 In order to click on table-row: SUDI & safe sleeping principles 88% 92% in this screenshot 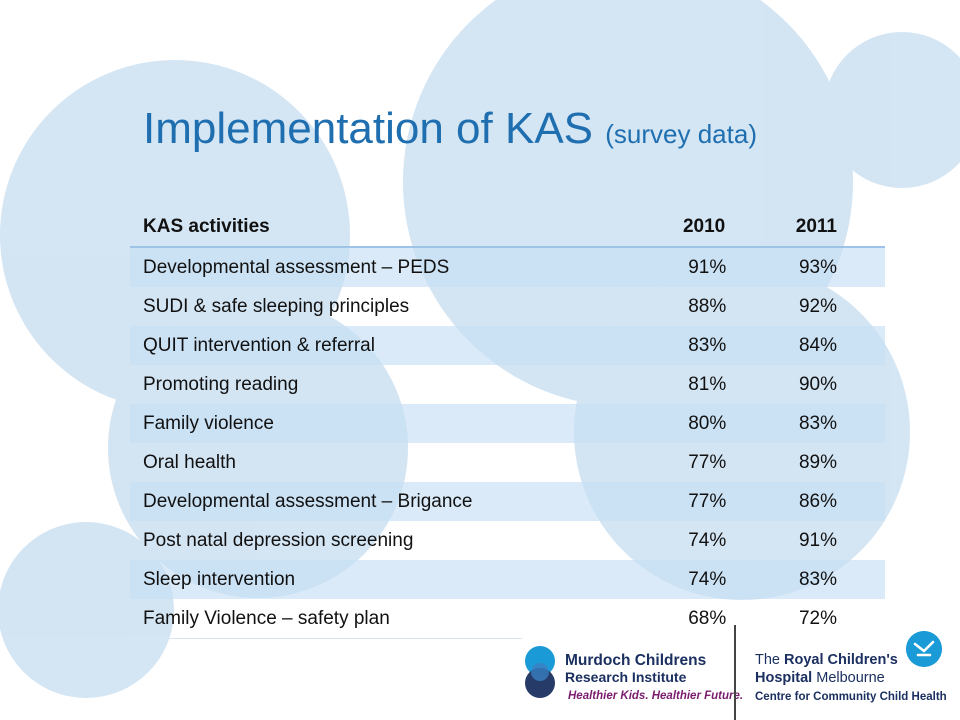, I will do `click(507, 306)`.